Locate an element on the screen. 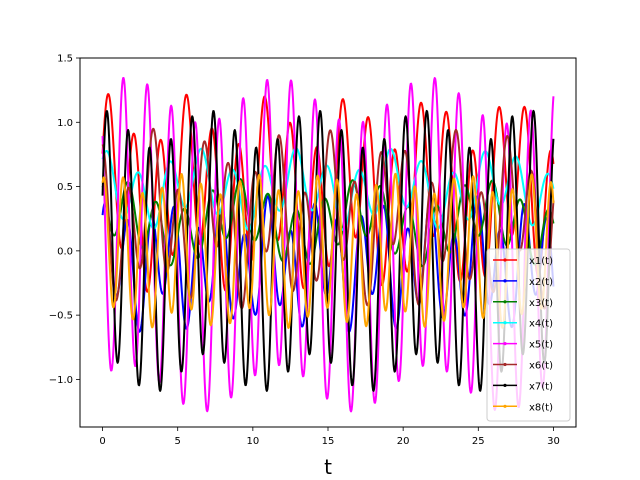 The width and height of the screenshot is (640, 480). x-tick-label: 5 is located at coordinates (178, 441).